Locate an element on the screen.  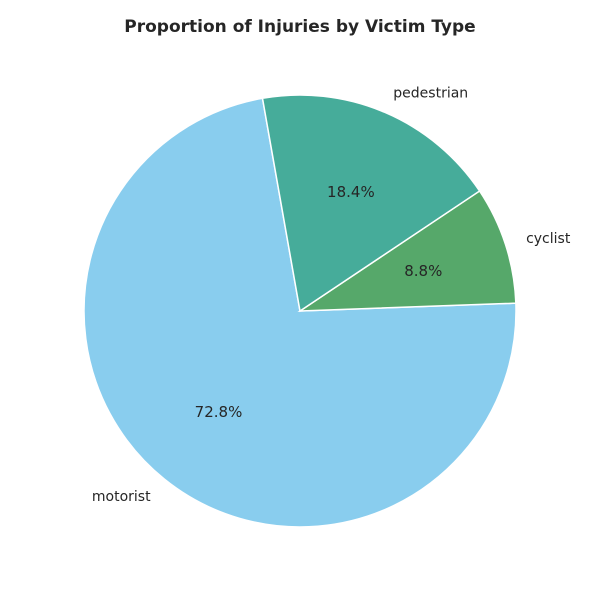
slice-label-cyclist: cyclist is located at coordinates (548, 239).